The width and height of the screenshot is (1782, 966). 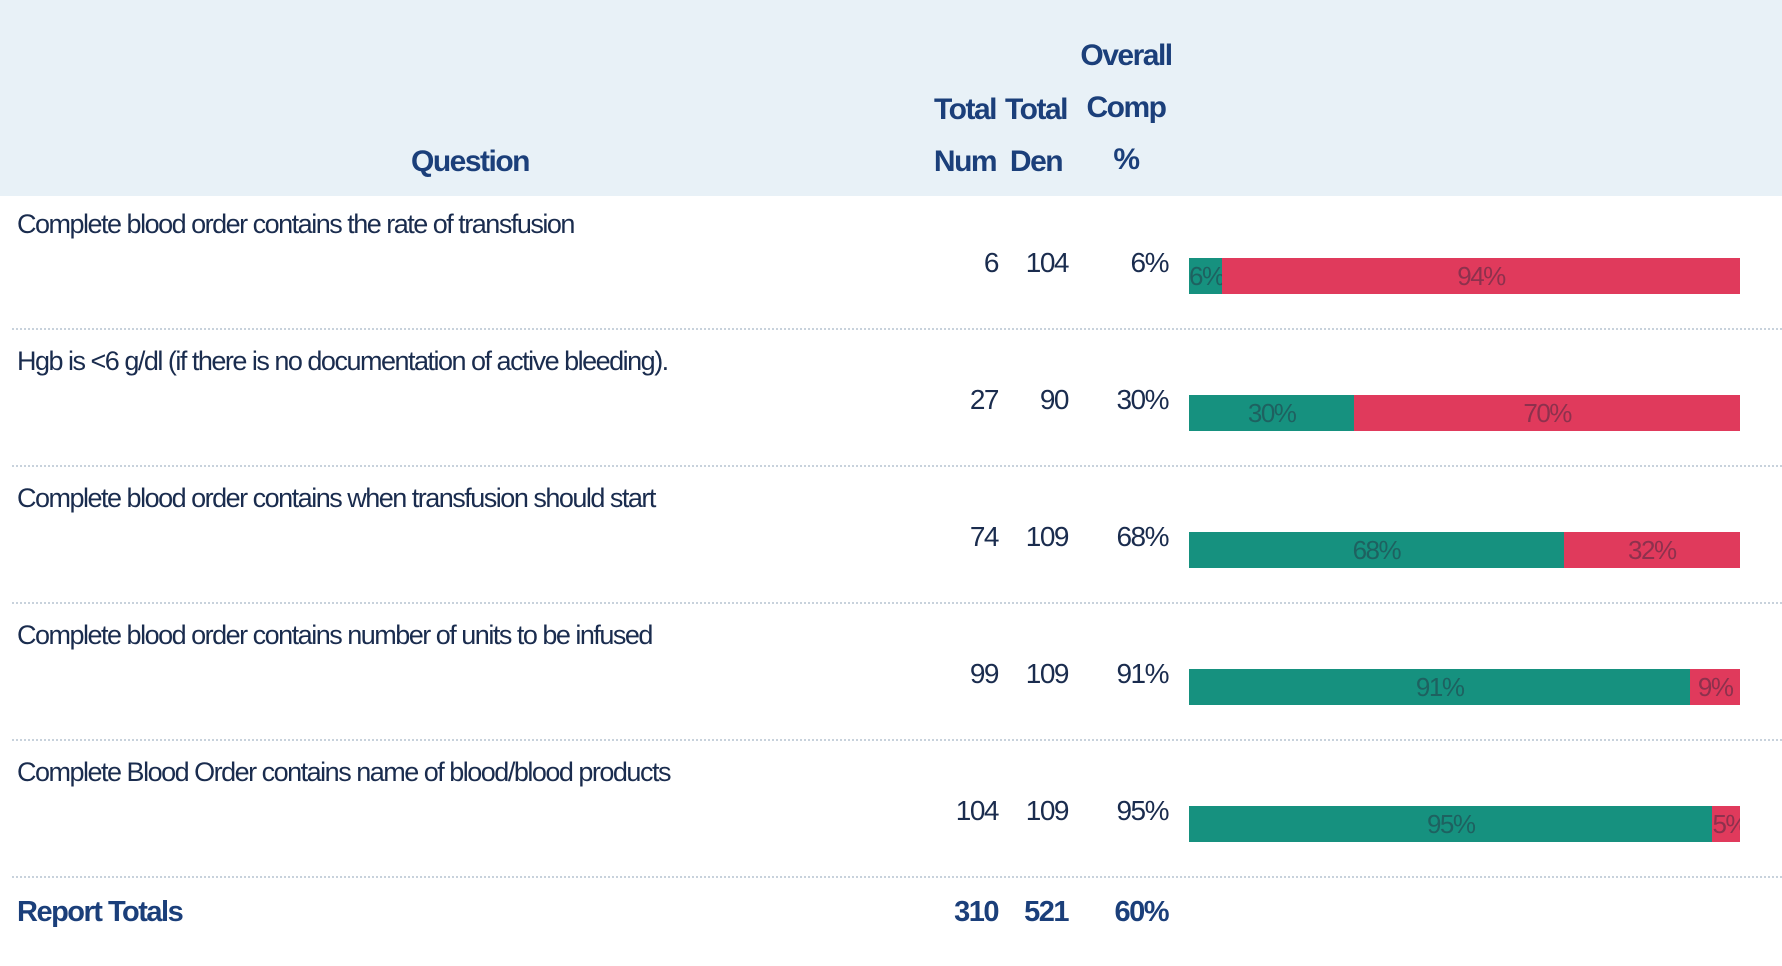 What do you see at coordinates (991, 262) in the screenshot?
I see `total-num: 6` at bounding box center [991, 262].